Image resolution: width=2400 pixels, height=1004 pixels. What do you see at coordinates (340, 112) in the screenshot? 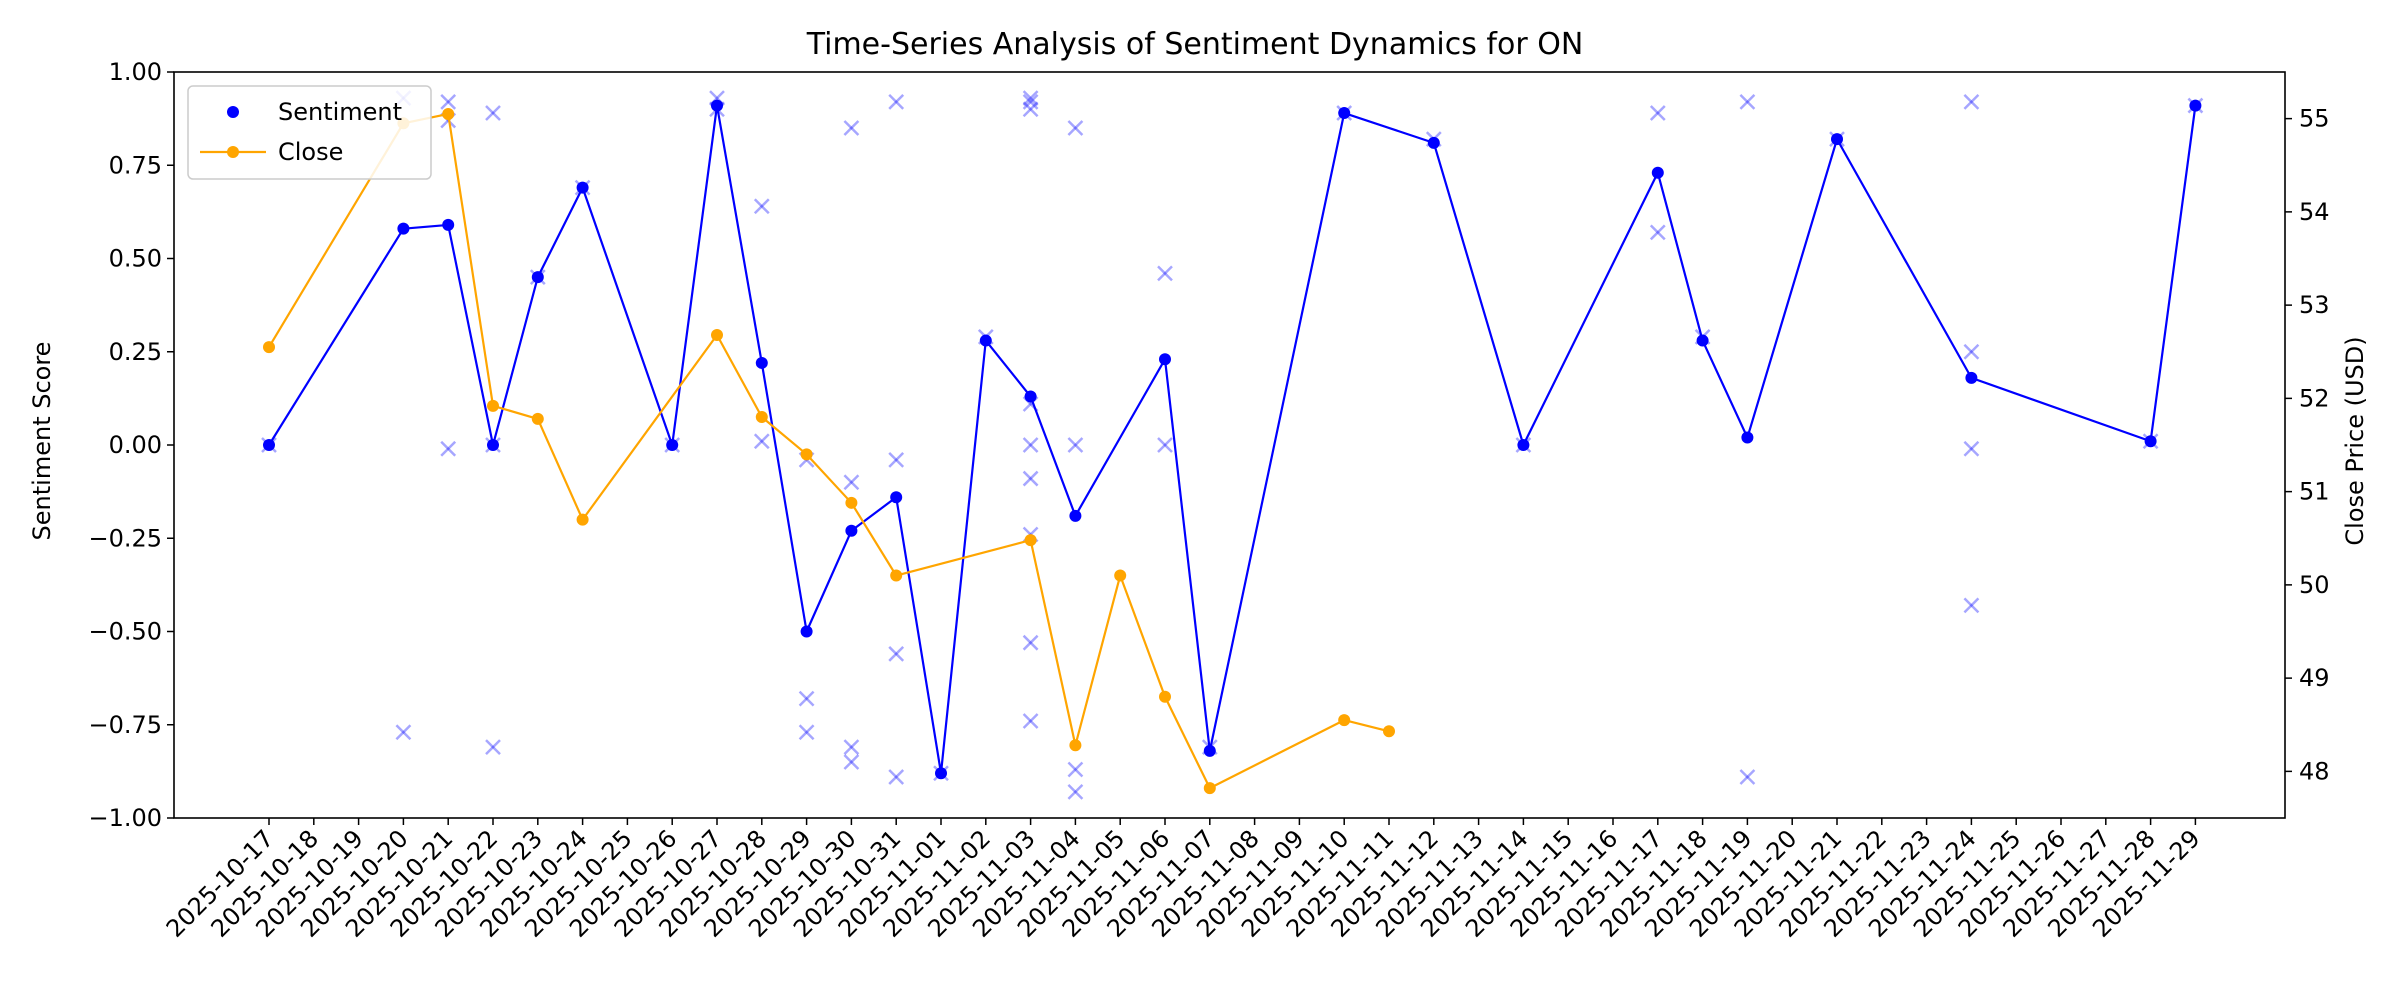
I see `legend-label-sentiment: Sentiment` at bounding box center [340, 112].